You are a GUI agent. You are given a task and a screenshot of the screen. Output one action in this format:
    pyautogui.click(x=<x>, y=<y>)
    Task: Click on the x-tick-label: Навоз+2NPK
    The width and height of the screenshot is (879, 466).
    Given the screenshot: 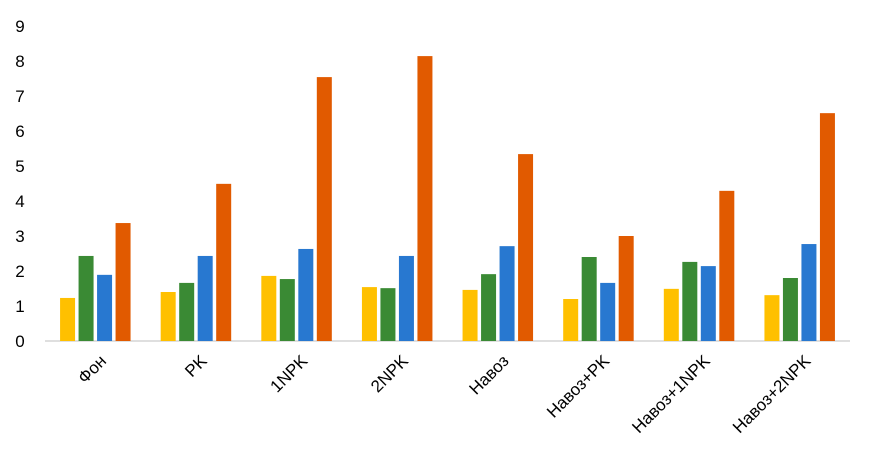 What is the action you would take?
    pyautogui.click(x=772, y=394)
    